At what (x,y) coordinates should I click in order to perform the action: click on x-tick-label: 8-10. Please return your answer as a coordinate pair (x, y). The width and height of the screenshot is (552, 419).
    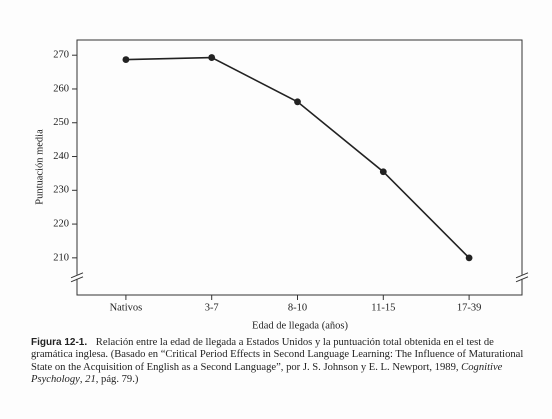
    Looking at the image, I should click on (297, 307).